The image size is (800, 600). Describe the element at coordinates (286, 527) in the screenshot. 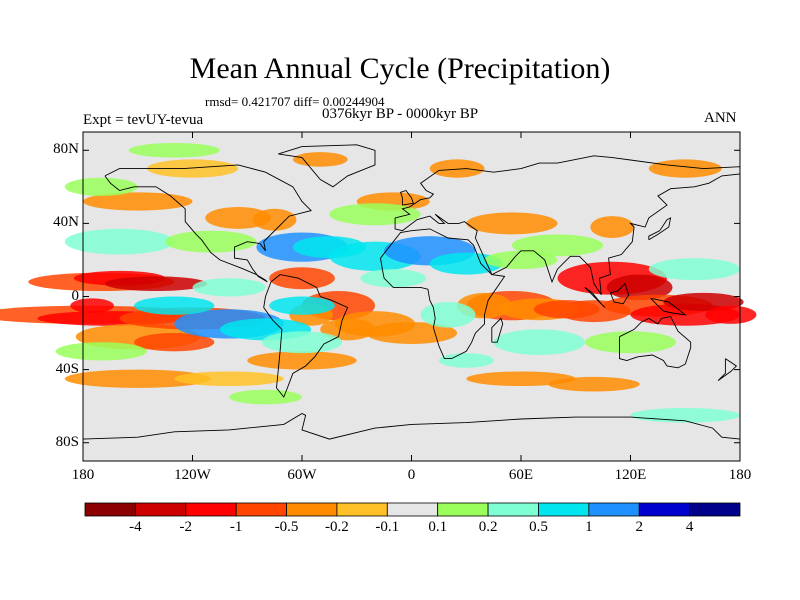

I see `colorbar-label: -0.5` at that location.